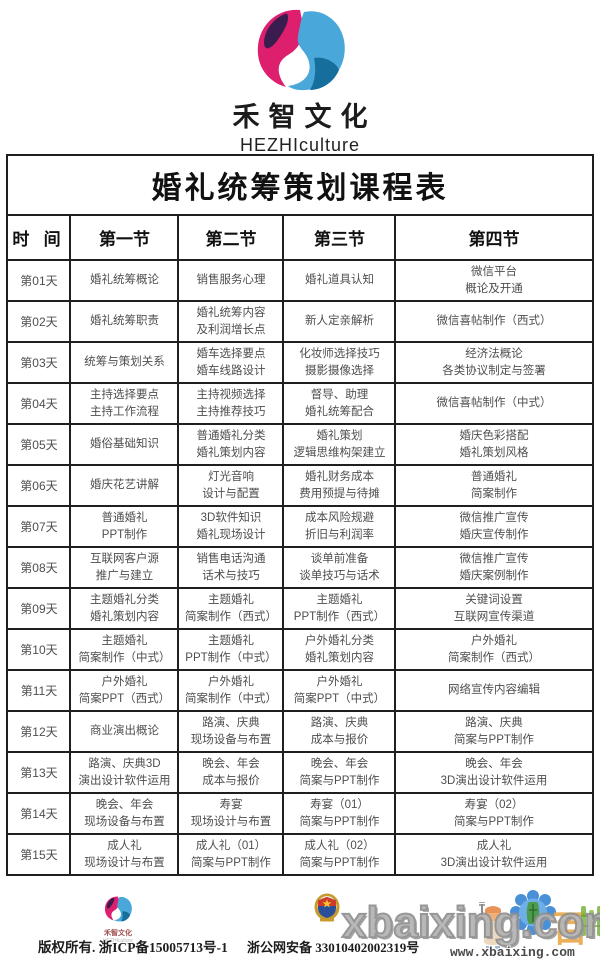 The image size is (600, 972). What do you see at coordinates (494, 237) in the screenshot?
I see `header-session-4: 第四节` at bounding box center [494, 237].